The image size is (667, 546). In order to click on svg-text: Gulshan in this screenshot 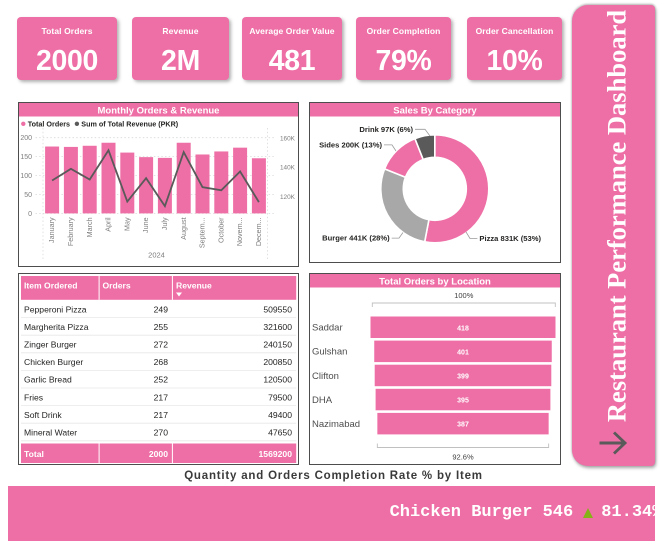, I will do `click(329, 352)`.